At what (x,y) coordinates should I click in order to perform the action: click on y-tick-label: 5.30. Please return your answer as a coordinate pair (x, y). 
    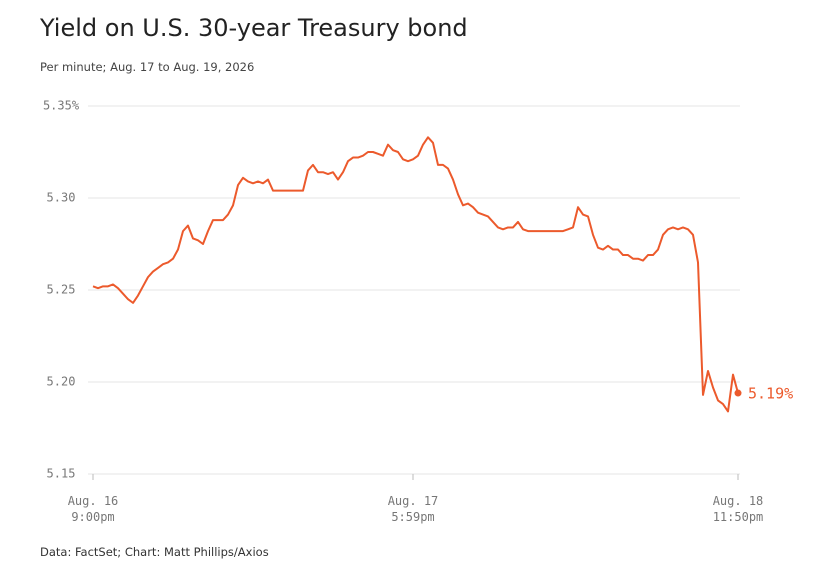
    Looking at the image, I should click on (61, 198).